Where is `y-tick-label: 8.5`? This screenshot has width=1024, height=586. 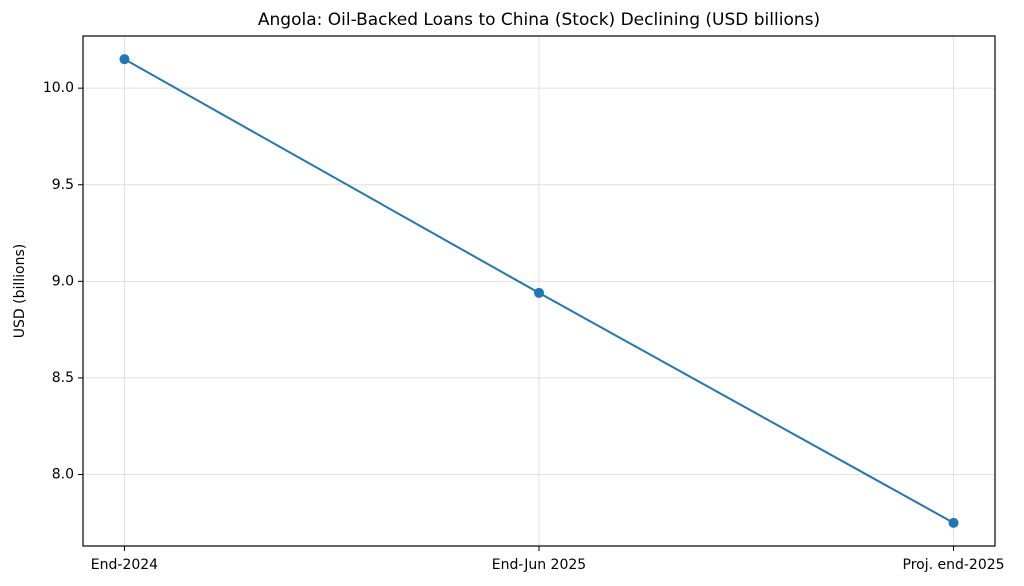 y-tick-label: 8.5 is located at coordinates (63, 378).